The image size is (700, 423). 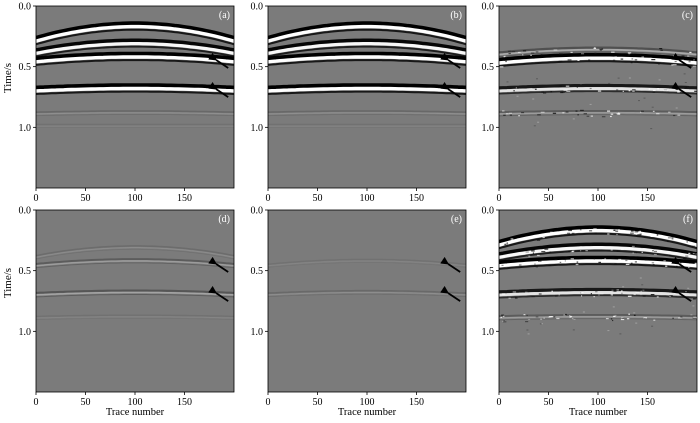 I want to click on panel-label: (a), so click(x=224, y=15).